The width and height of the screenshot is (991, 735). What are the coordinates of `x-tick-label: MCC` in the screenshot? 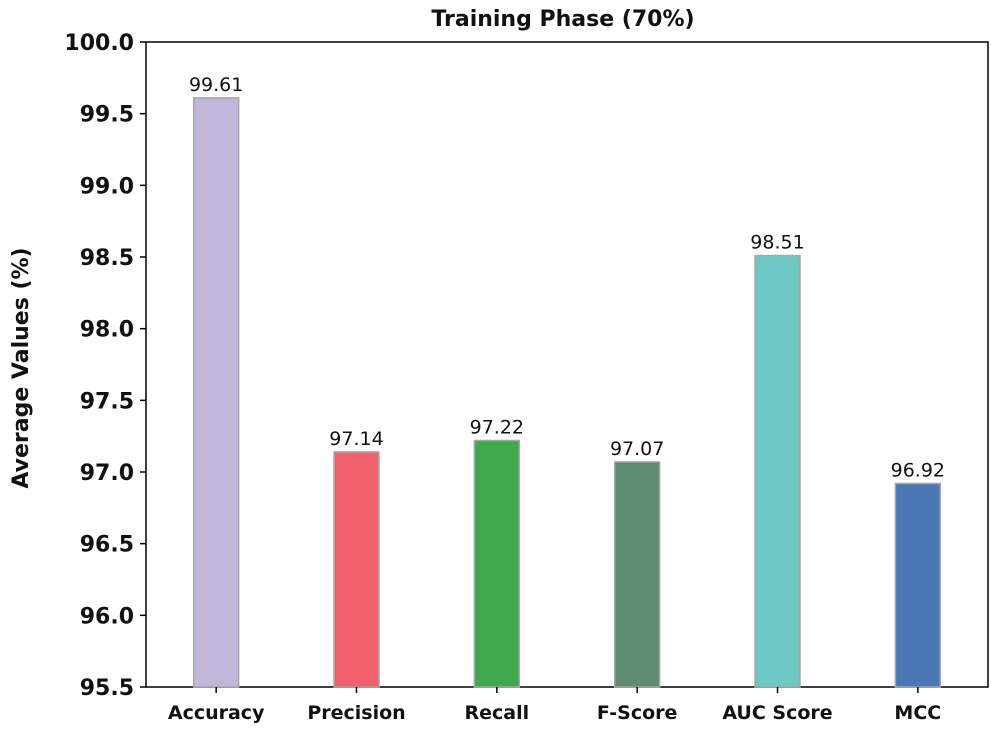 It's located at (917, 713).